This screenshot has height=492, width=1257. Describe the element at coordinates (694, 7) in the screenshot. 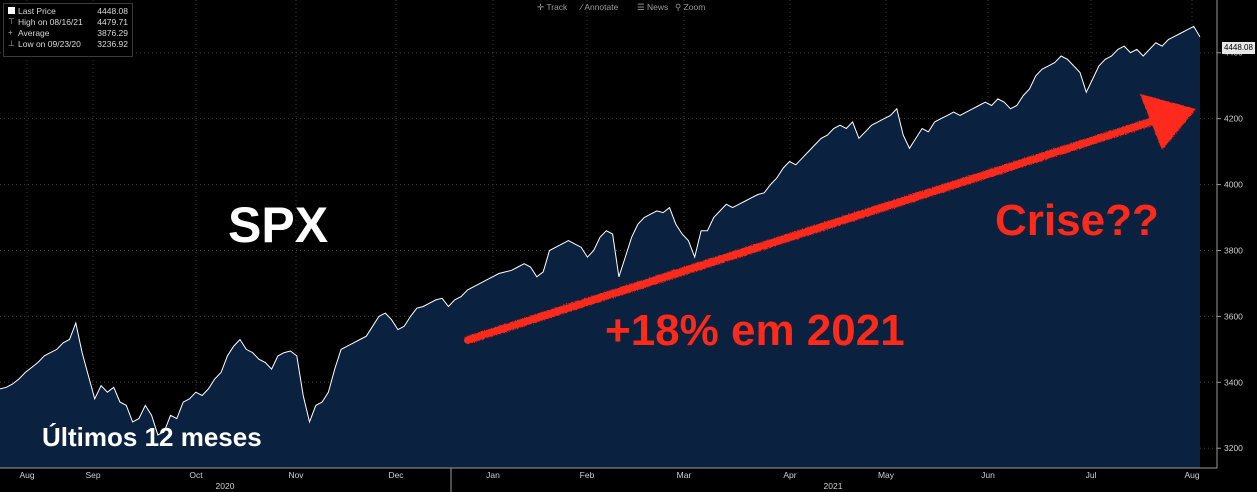

I see `zoom-label: Zoom` at that location.